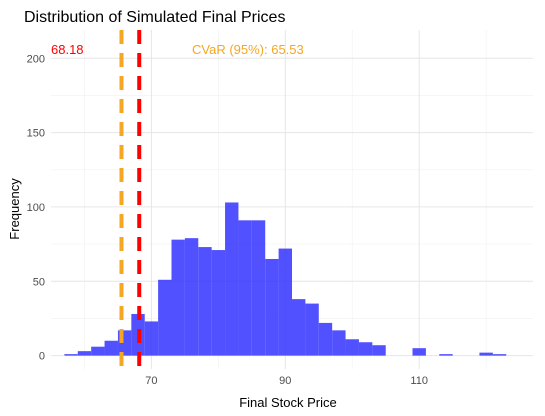 Image resolution: width=545 pixels, height=416 pixels. I want to click on chart-title: Distribution of Simulated Final Prices, so click(154, 17).